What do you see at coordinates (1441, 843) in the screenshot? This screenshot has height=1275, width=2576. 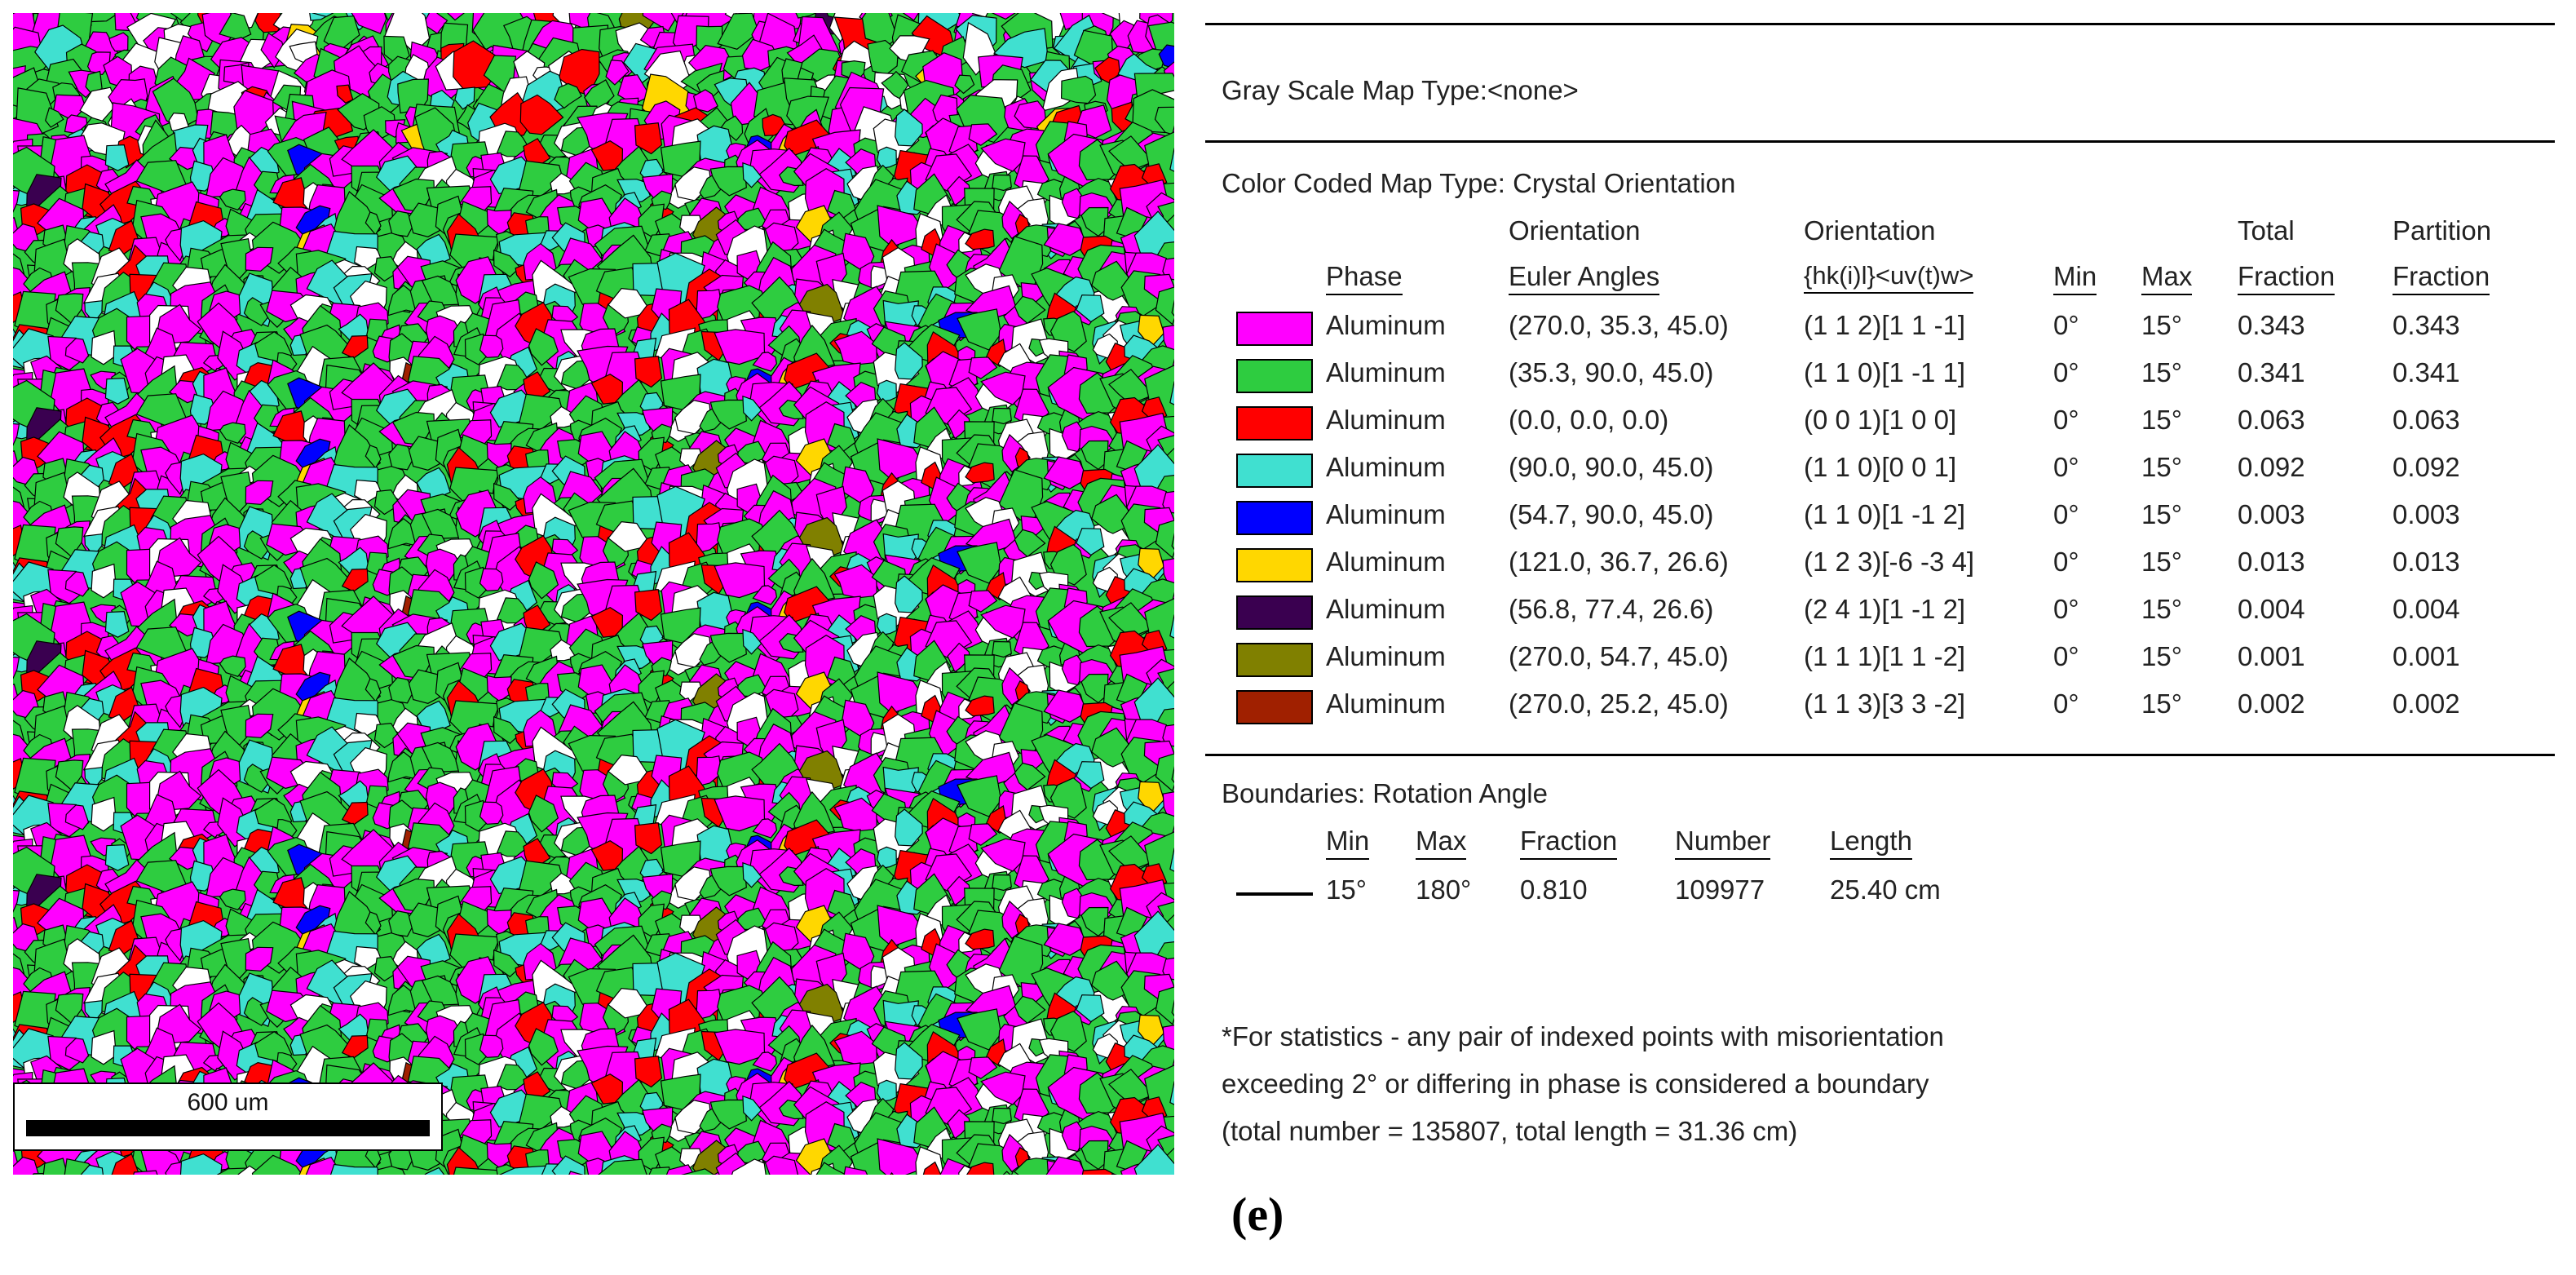 I see `boundary-header-max: Max` at bounding box center [1441, 843].